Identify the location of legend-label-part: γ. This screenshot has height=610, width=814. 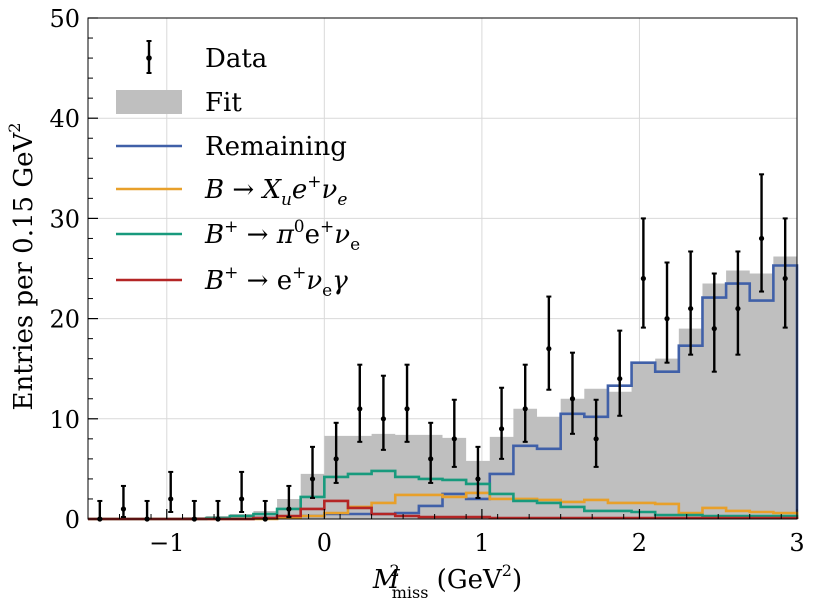
(340, 281).